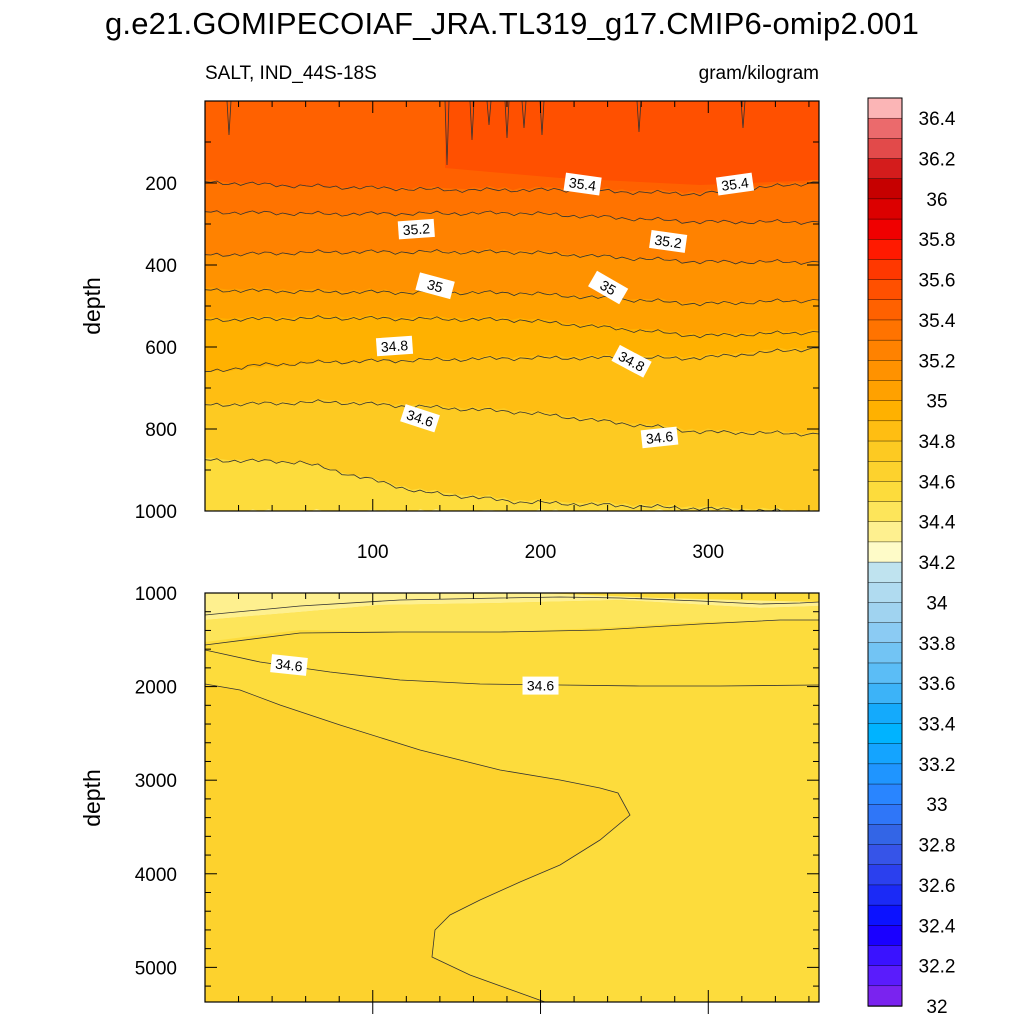 The image size is (1024, 1024). What do you see at coordinates (92, 306) in the screenshot?
I see `y-axis-label-top: depth` at bounding box center [92, 306].